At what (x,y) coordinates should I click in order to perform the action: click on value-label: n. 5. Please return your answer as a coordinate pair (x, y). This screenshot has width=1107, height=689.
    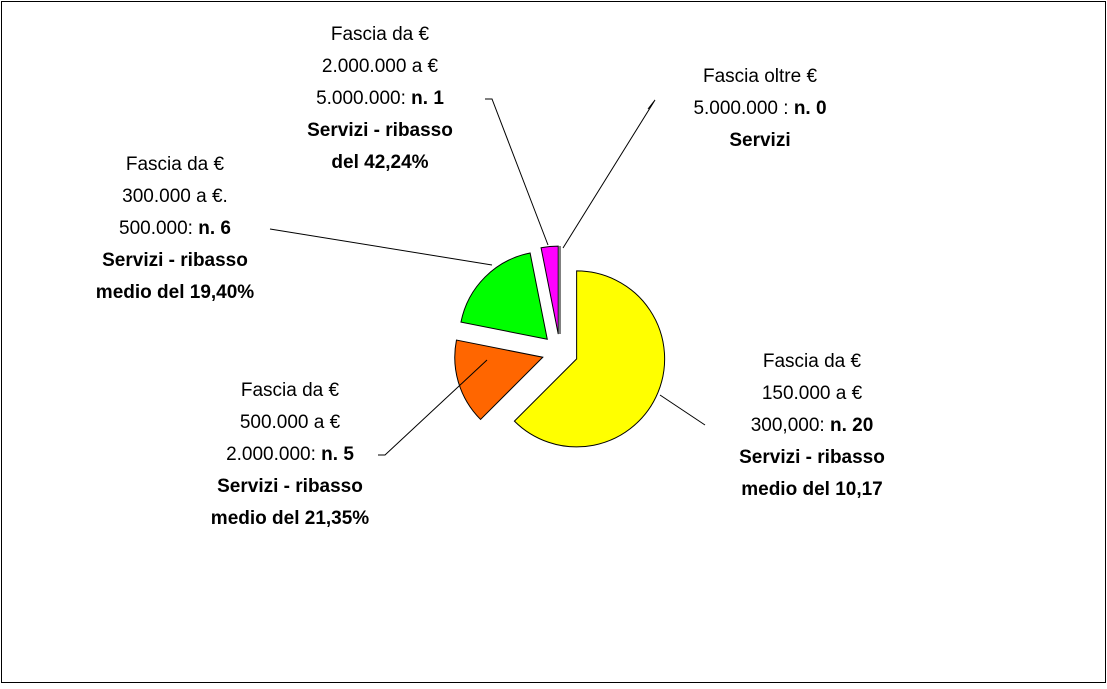
    Looking at the image, I should click on (337, 454).